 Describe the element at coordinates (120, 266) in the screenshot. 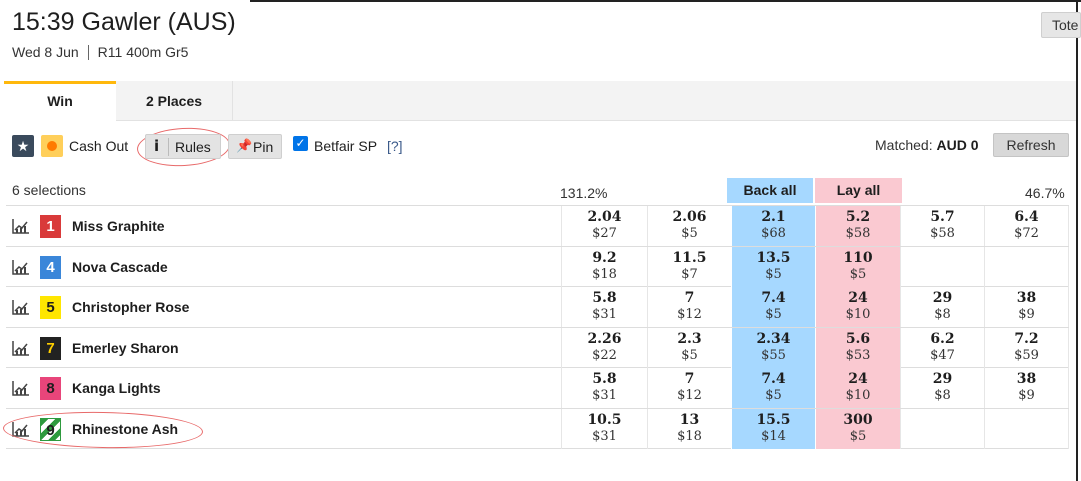

I see `runner-name: Nova Cascade` at that location.